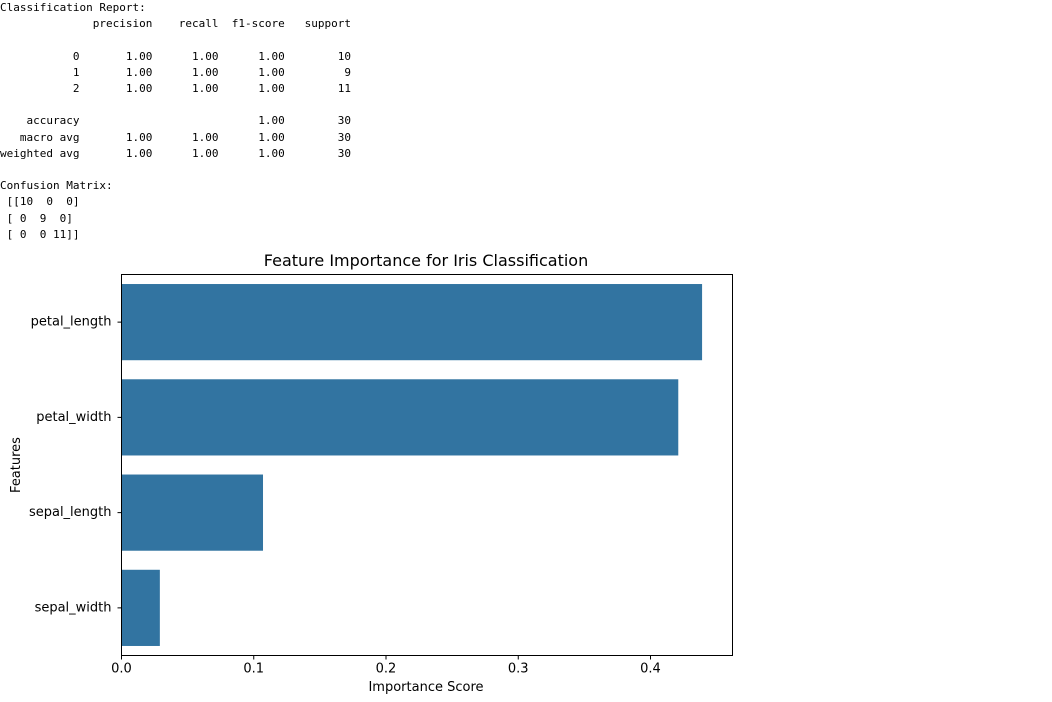 The image size is (1052, 702). What do you see at coordinates (71, 322) in the screenshot?
I see `y-tick-label: petal_length` at bounding box center [71, 322].